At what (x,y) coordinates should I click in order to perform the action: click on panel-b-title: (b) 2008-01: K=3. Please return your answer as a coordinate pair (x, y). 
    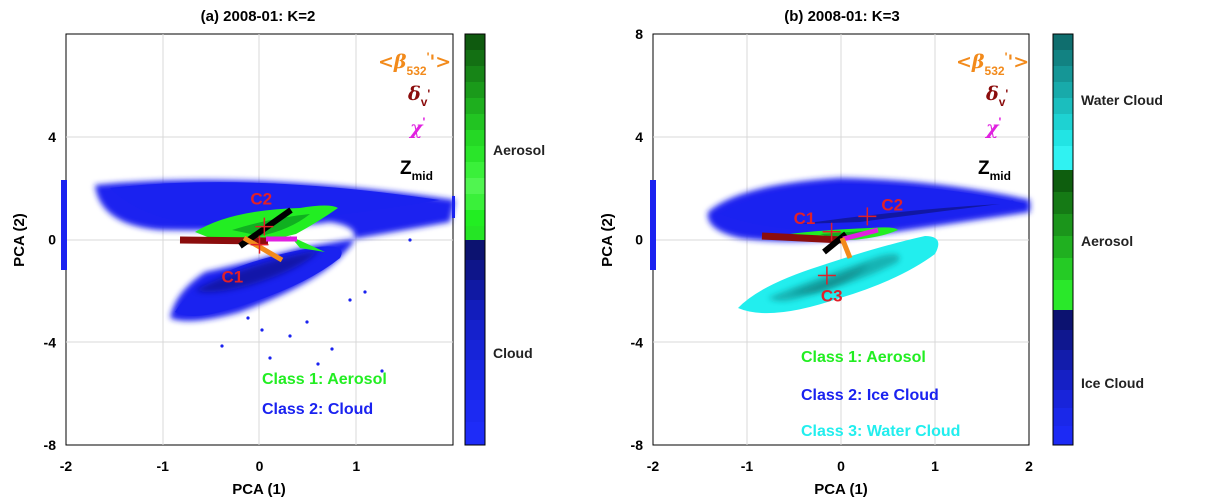
    Looking at the image, I should click on (841, 16).